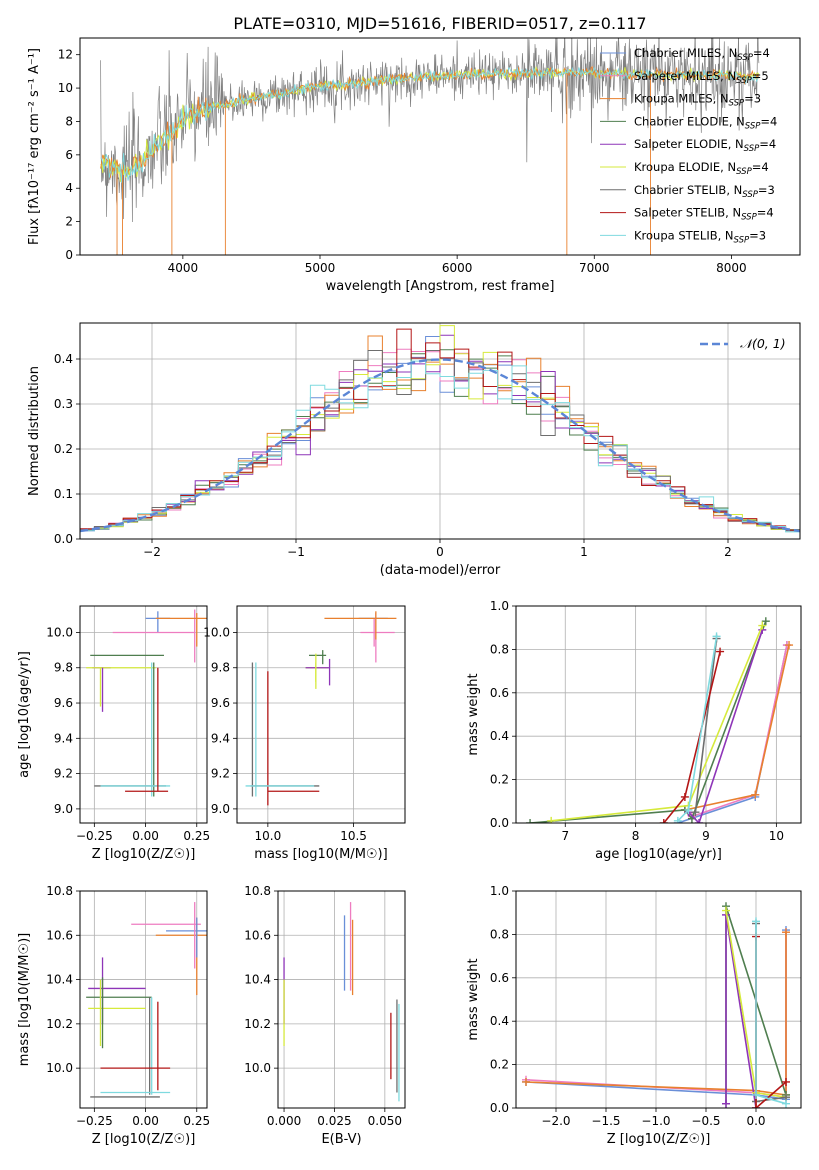 The height and width of the screenshot is (1170, 819). Describe the element at coordinates (499, 606) in the screenshot. I see `y-tick-label: 1.0` at that location.